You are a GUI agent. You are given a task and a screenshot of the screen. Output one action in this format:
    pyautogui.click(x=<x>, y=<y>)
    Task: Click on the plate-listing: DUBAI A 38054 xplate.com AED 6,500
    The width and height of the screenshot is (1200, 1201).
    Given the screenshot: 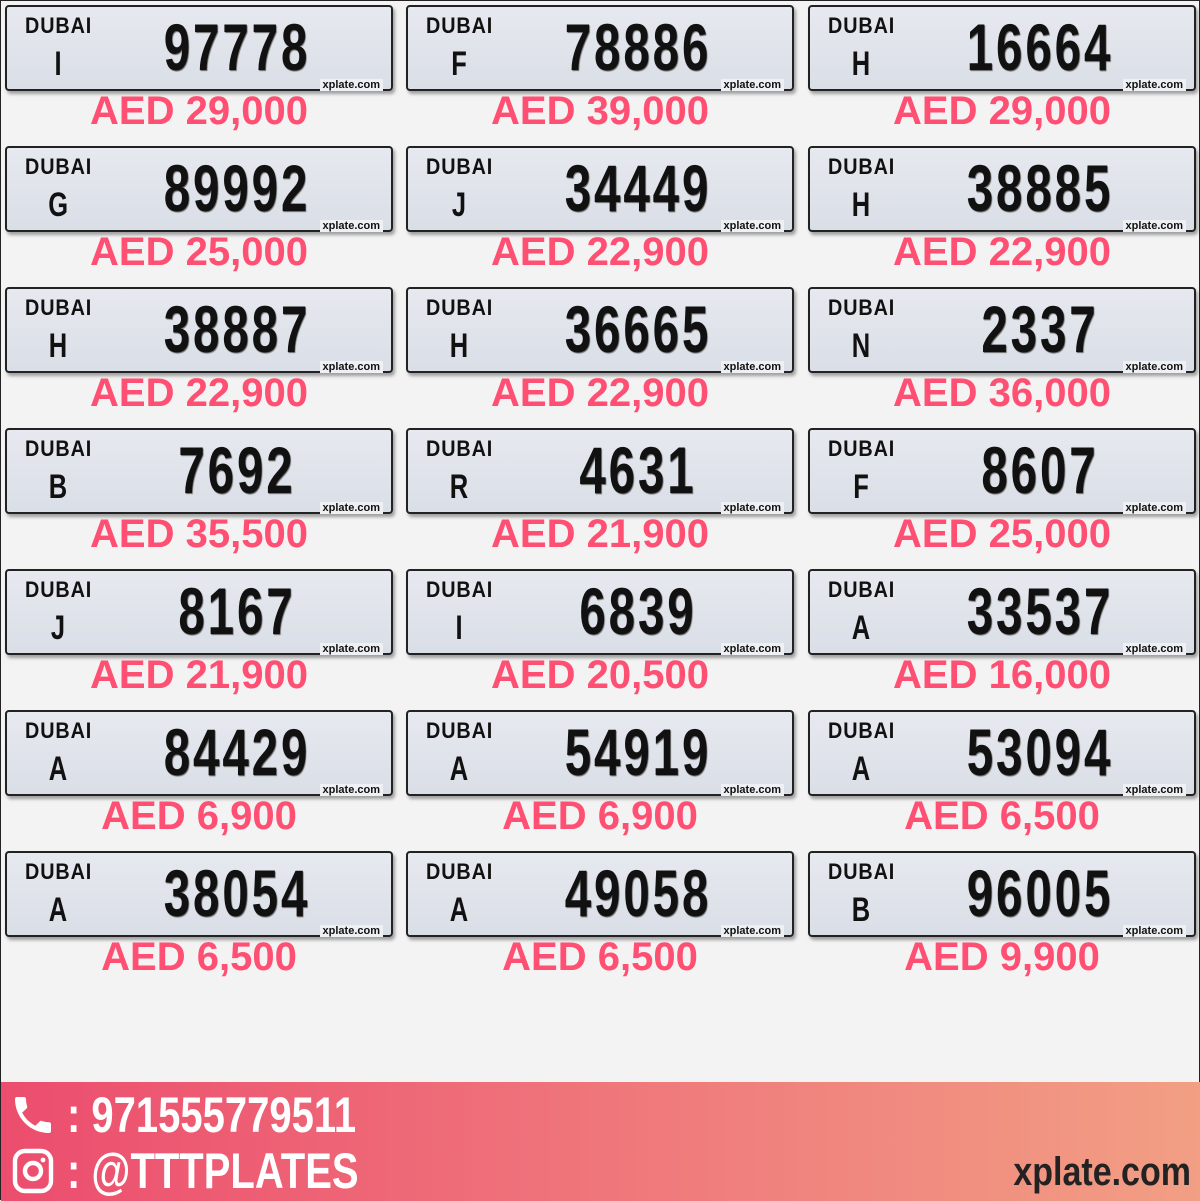 What is the action you would take?
    pyautogui.click(x=199, y=921)
    